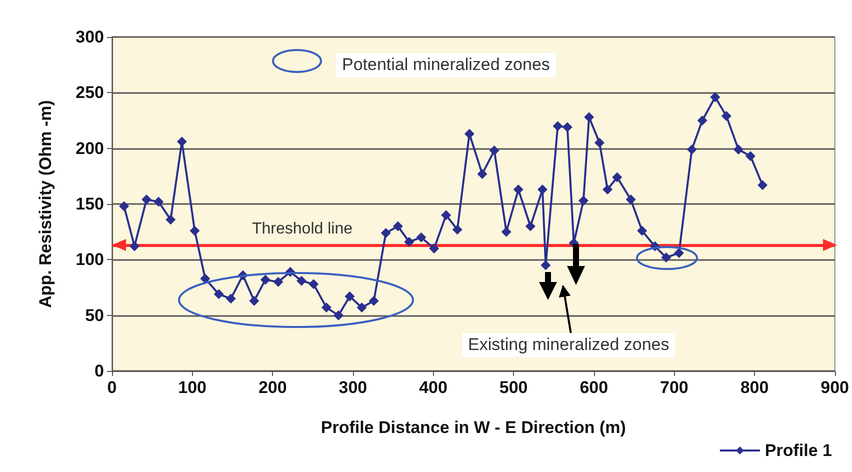  I want to click on x-tick-label: 300, so click(353, 387).